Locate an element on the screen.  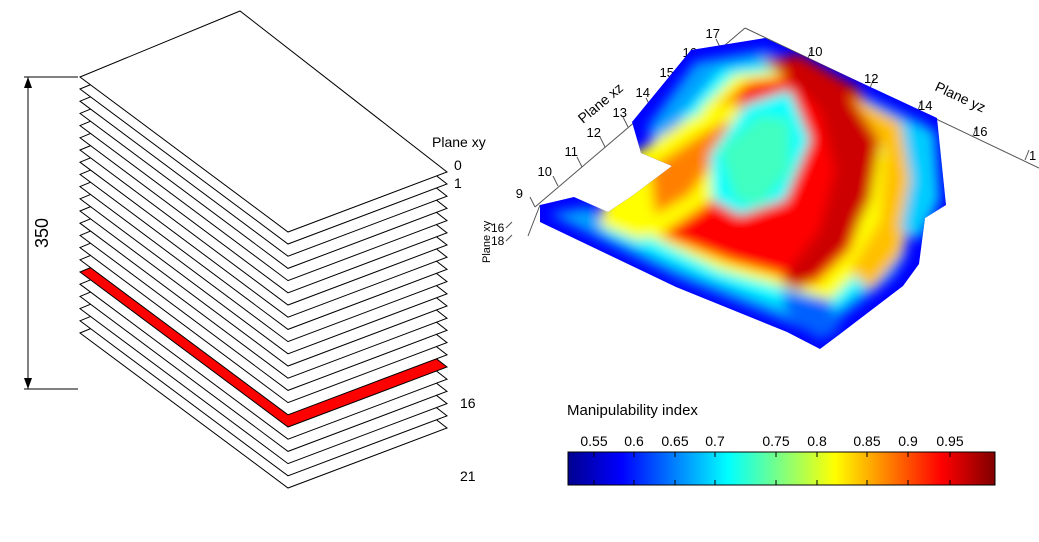
layer-label-0: 0 is located at coordinates (458, 165).